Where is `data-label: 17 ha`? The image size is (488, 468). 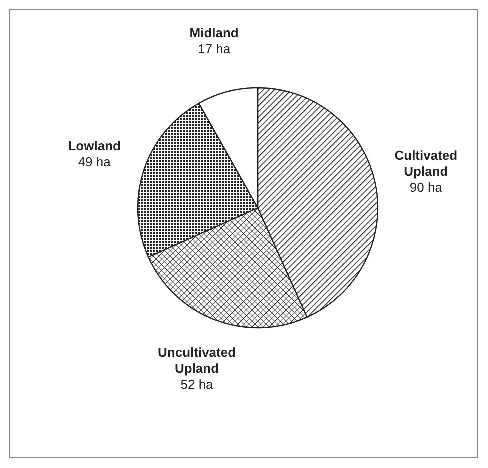
data-label: 17 ha is located at coordinates (215, 49).